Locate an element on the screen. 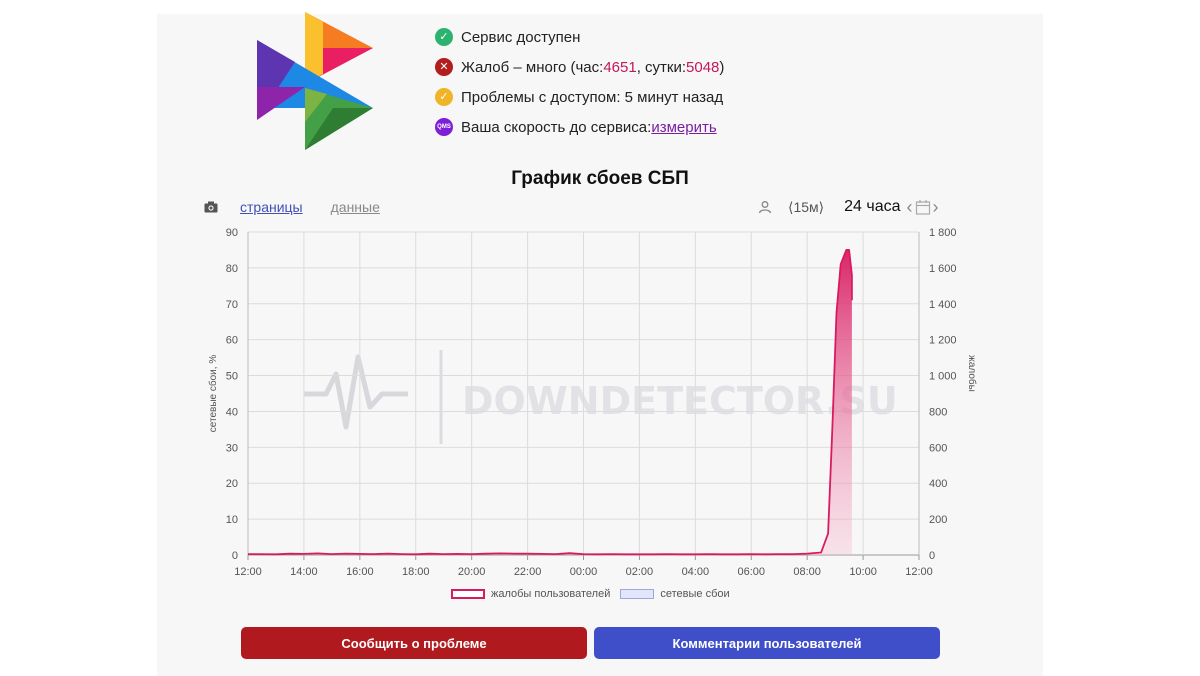 The image size is (1200, 676). user-icon is located at coordinates (765, 207).